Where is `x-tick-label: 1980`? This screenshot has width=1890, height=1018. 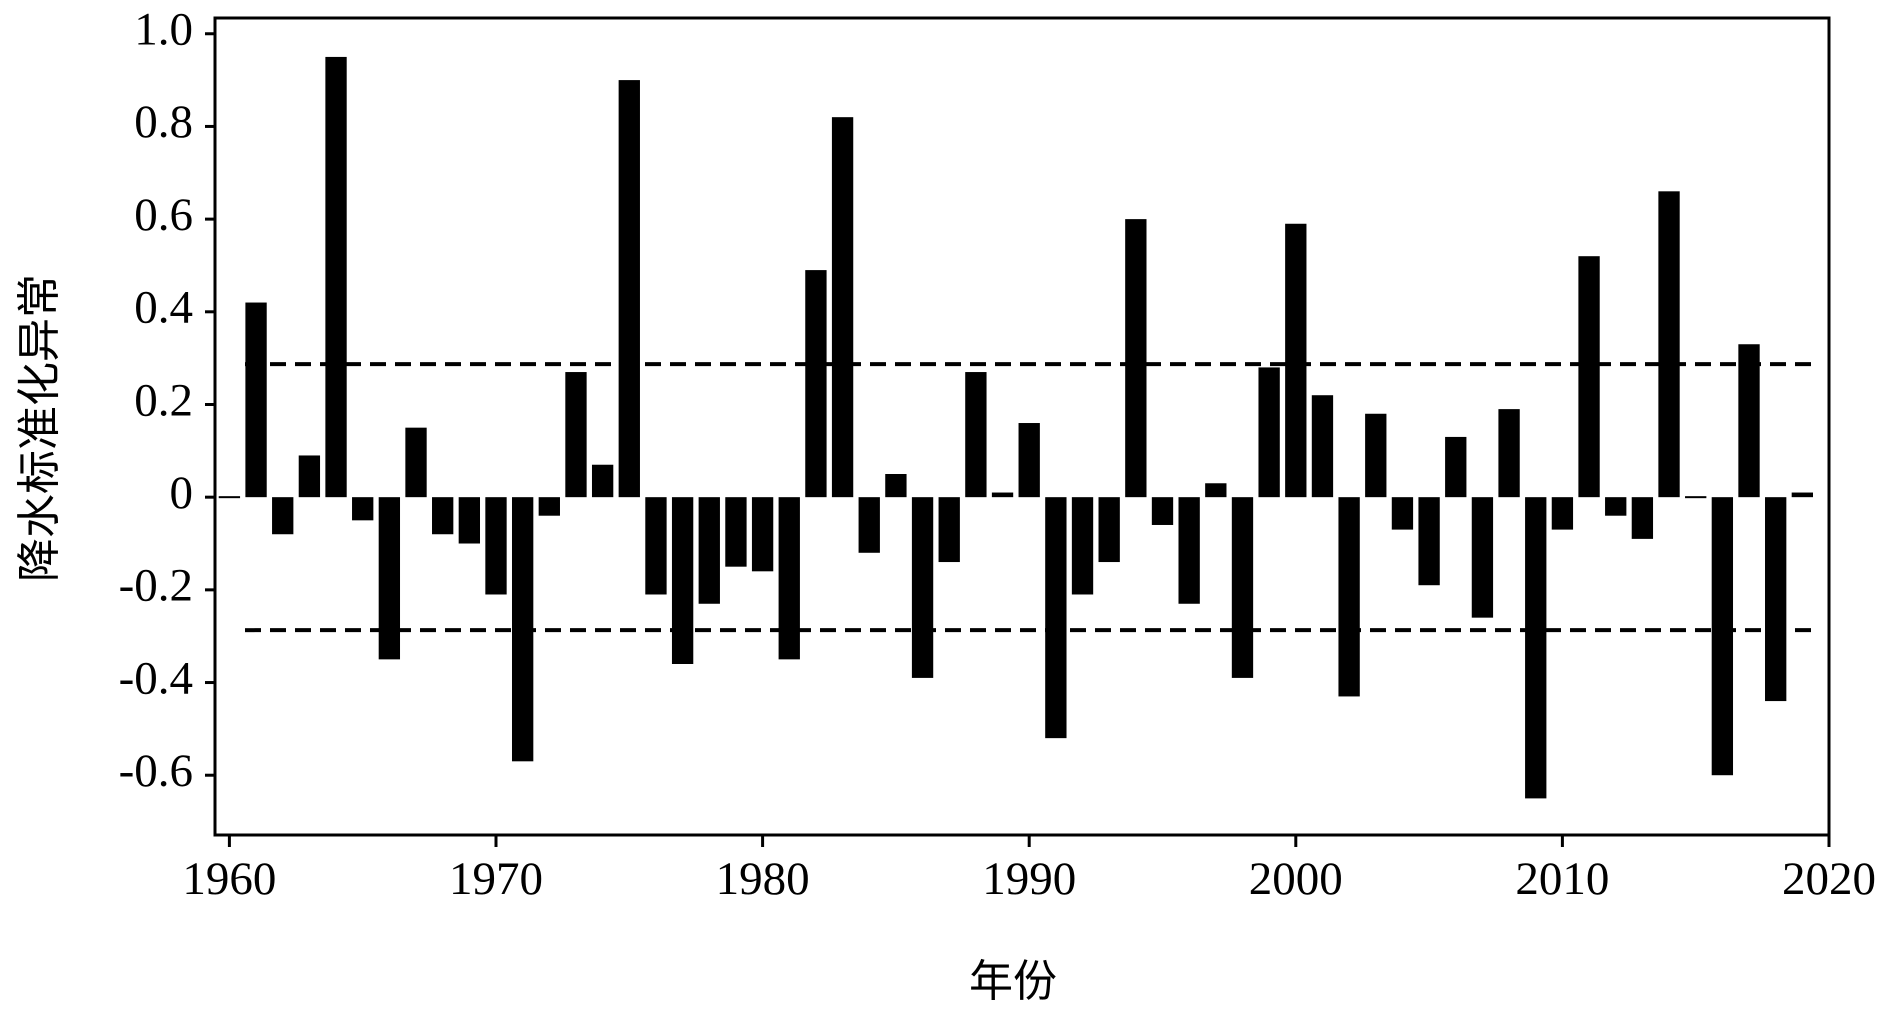 x-tick-label: 1980 is located at coordinates (763, 879).